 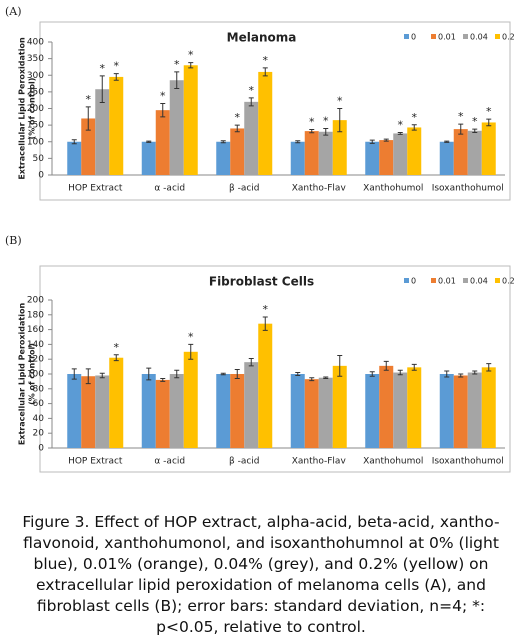 What do you see at coordinates (35, 345) in the screenshot?
I see `y-tick-label: 140` at bounding box center [35, 345].